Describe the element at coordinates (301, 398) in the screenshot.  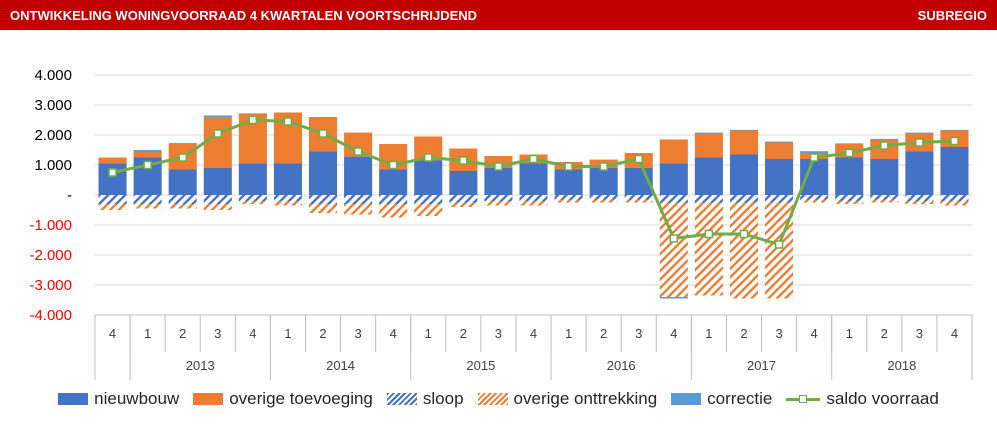
I see `legend-label: overige toevoeging` at that location.